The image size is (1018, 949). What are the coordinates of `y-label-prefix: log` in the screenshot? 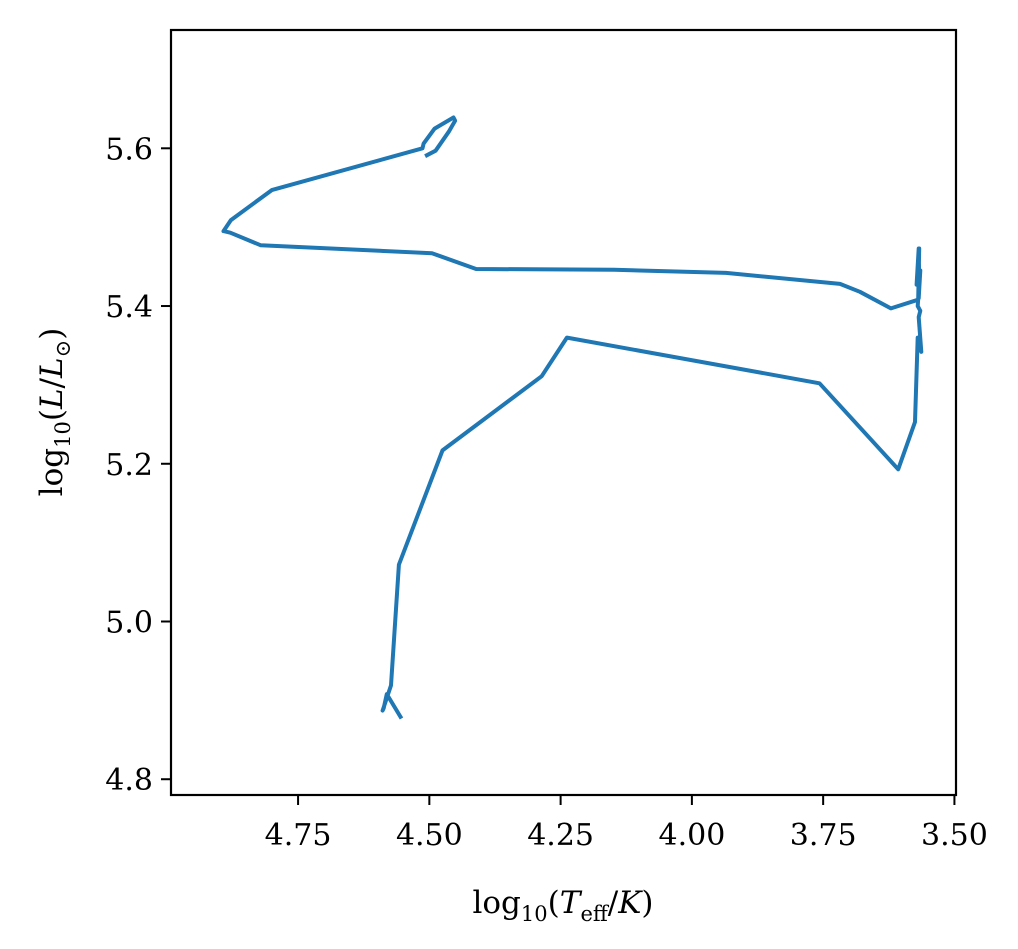 It's located at (52, 472).